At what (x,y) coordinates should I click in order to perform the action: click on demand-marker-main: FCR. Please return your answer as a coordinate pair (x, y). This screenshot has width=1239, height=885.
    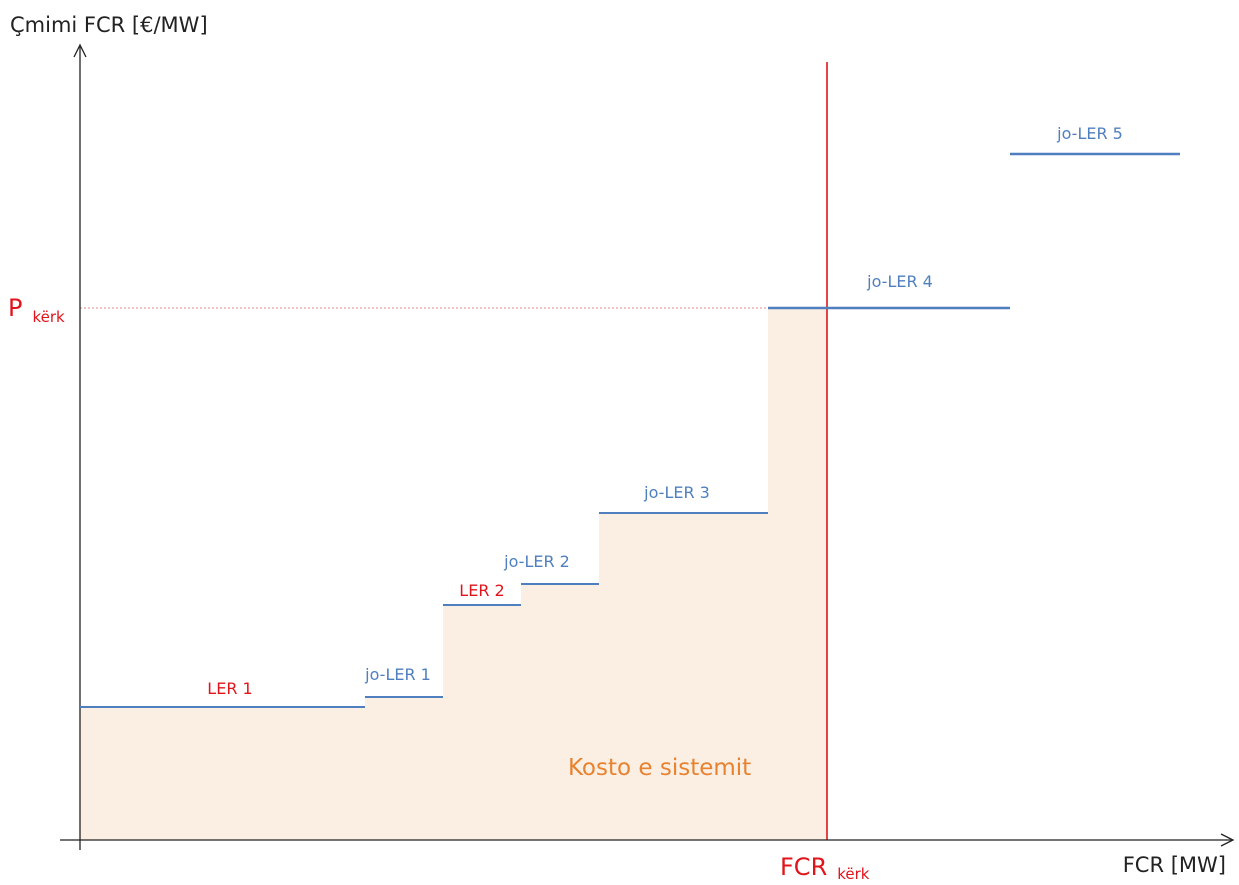
    Looking at the image, I should click on (803, 867).